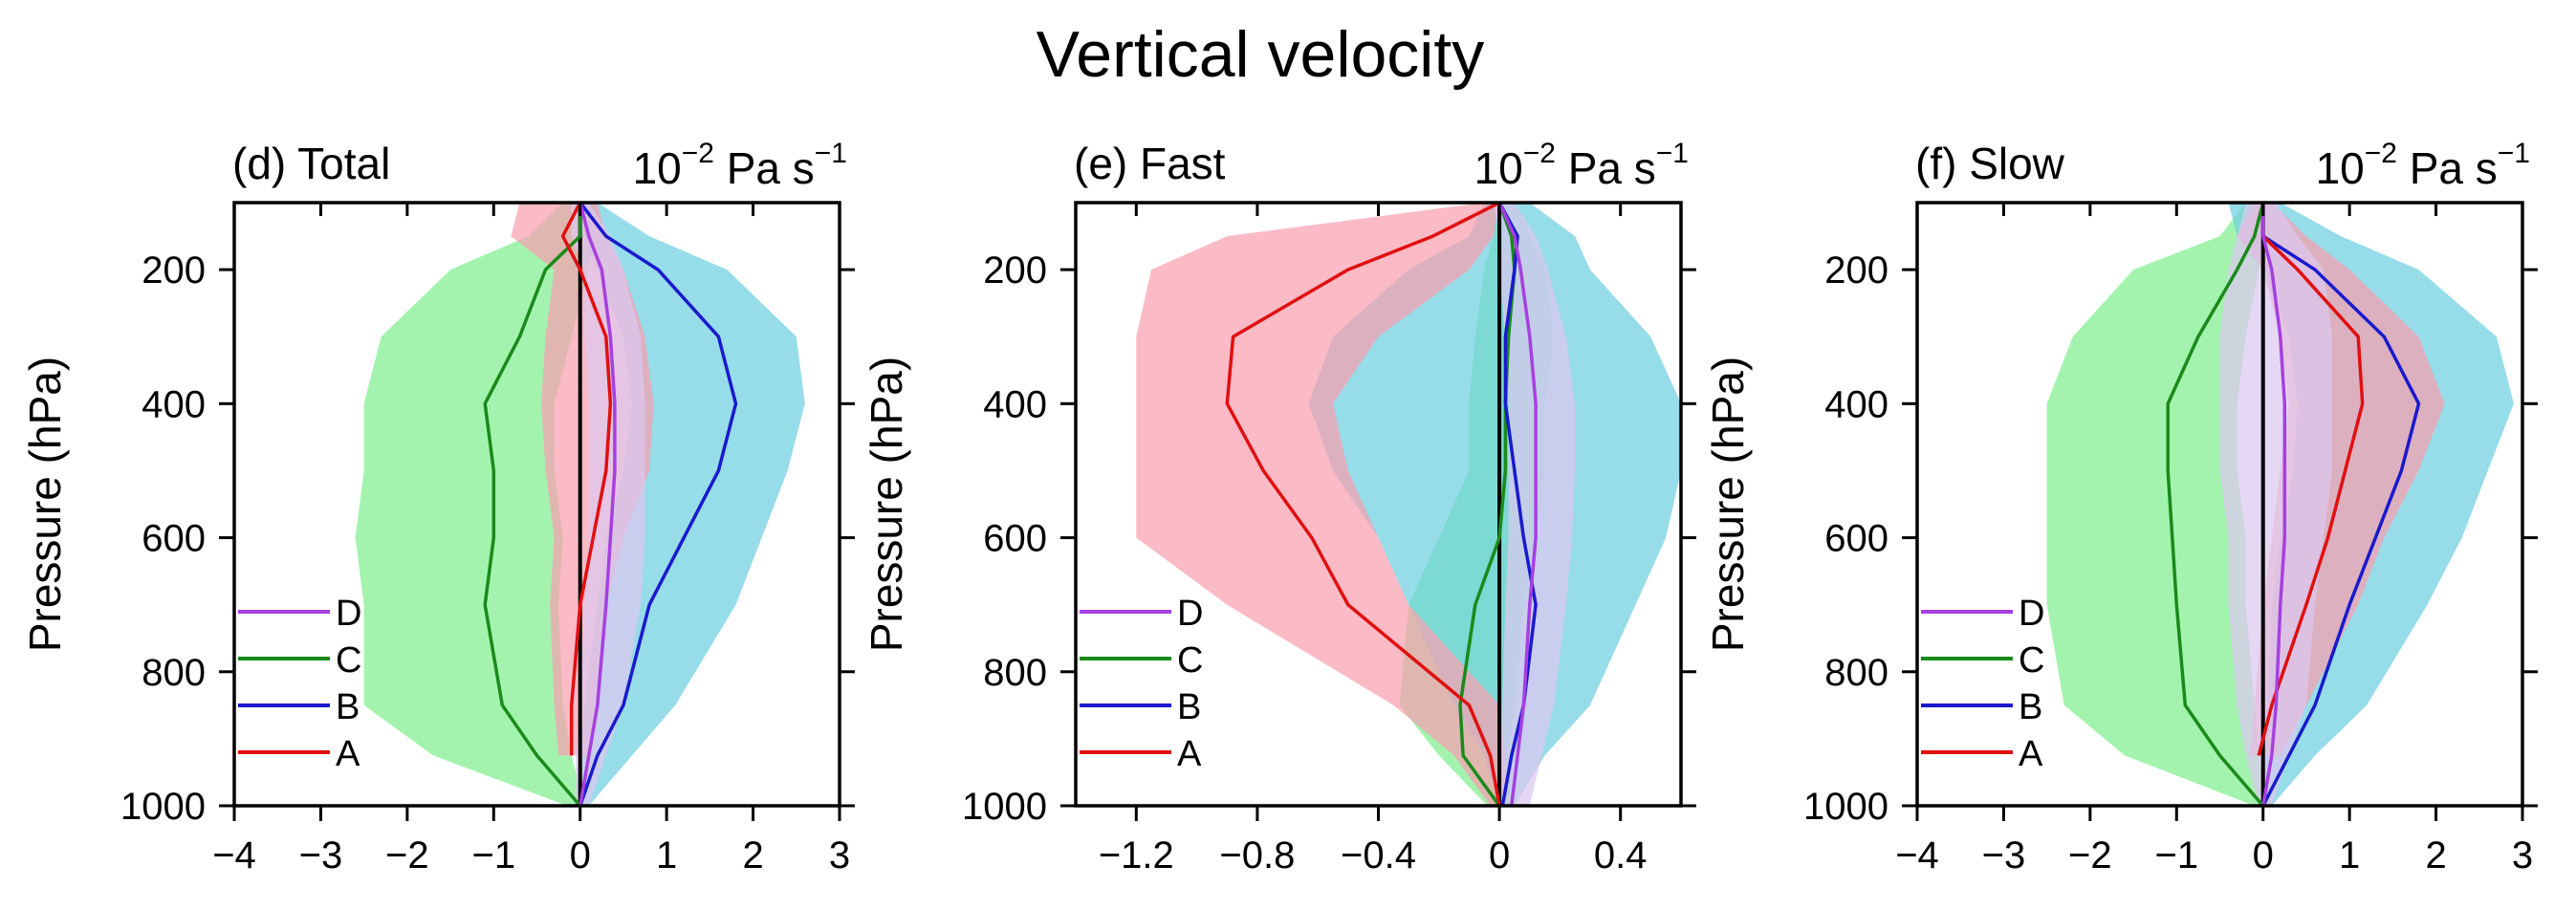 Image resolution: width=2576 pixels, height=909 pixels. Describe the element at coordinates (311, 163) in the screenshot. I see `panel-label: (d) Total` at that location.